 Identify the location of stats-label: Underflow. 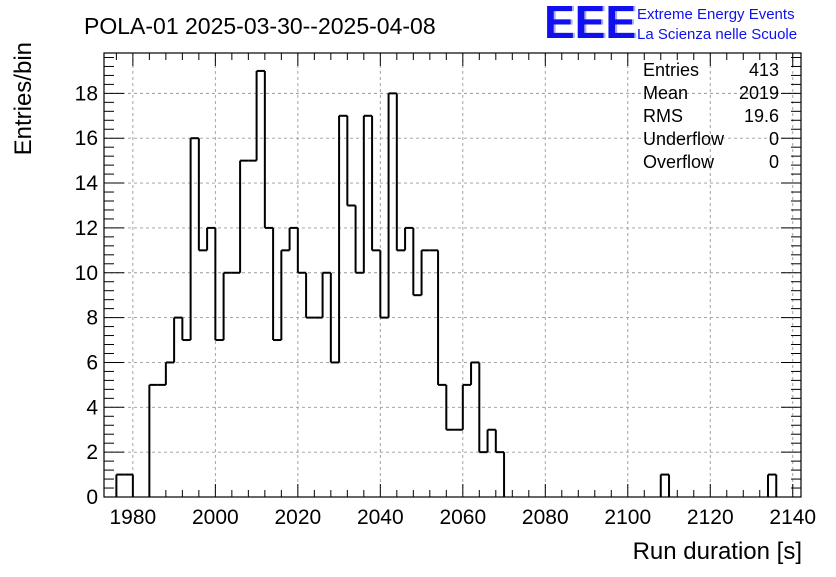
(684, 139).